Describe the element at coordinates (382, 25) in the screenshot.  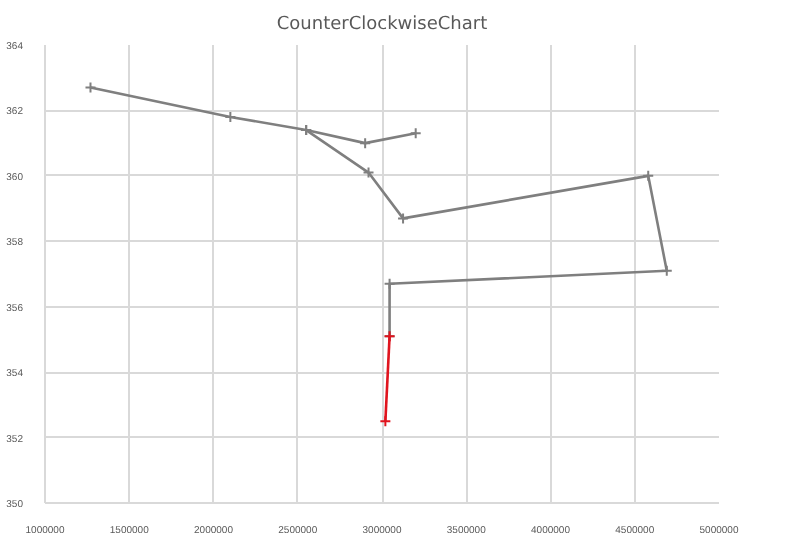
I see `chart-title: CounterClockwiseChart` at that location.